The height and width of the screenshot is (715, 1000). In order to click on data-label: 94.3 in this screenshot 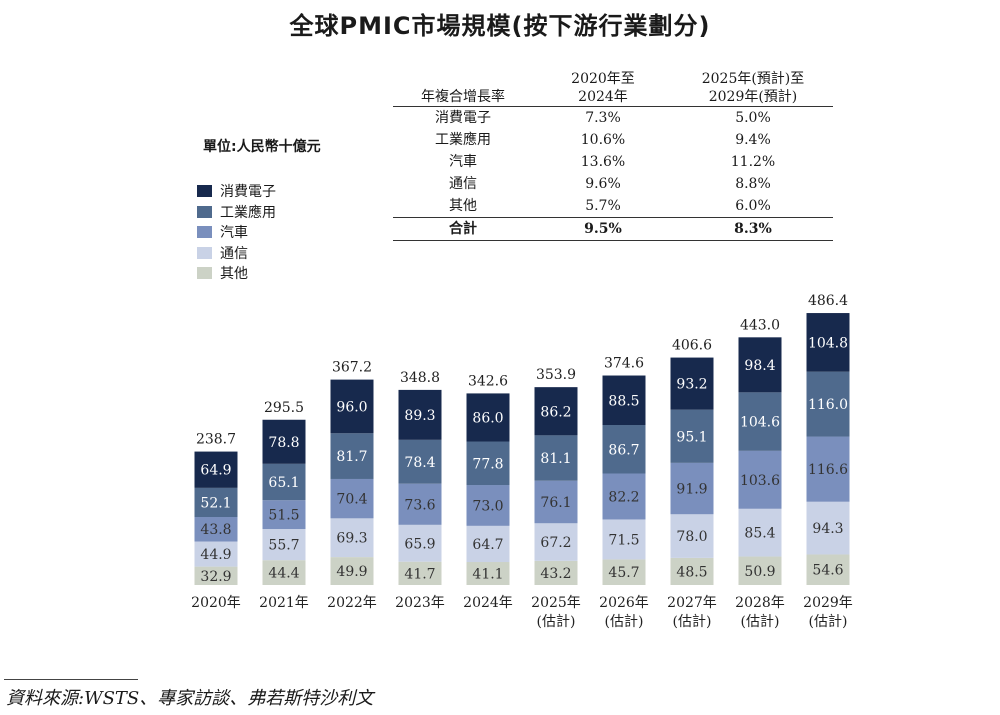, I will do `click(827, 529)`.